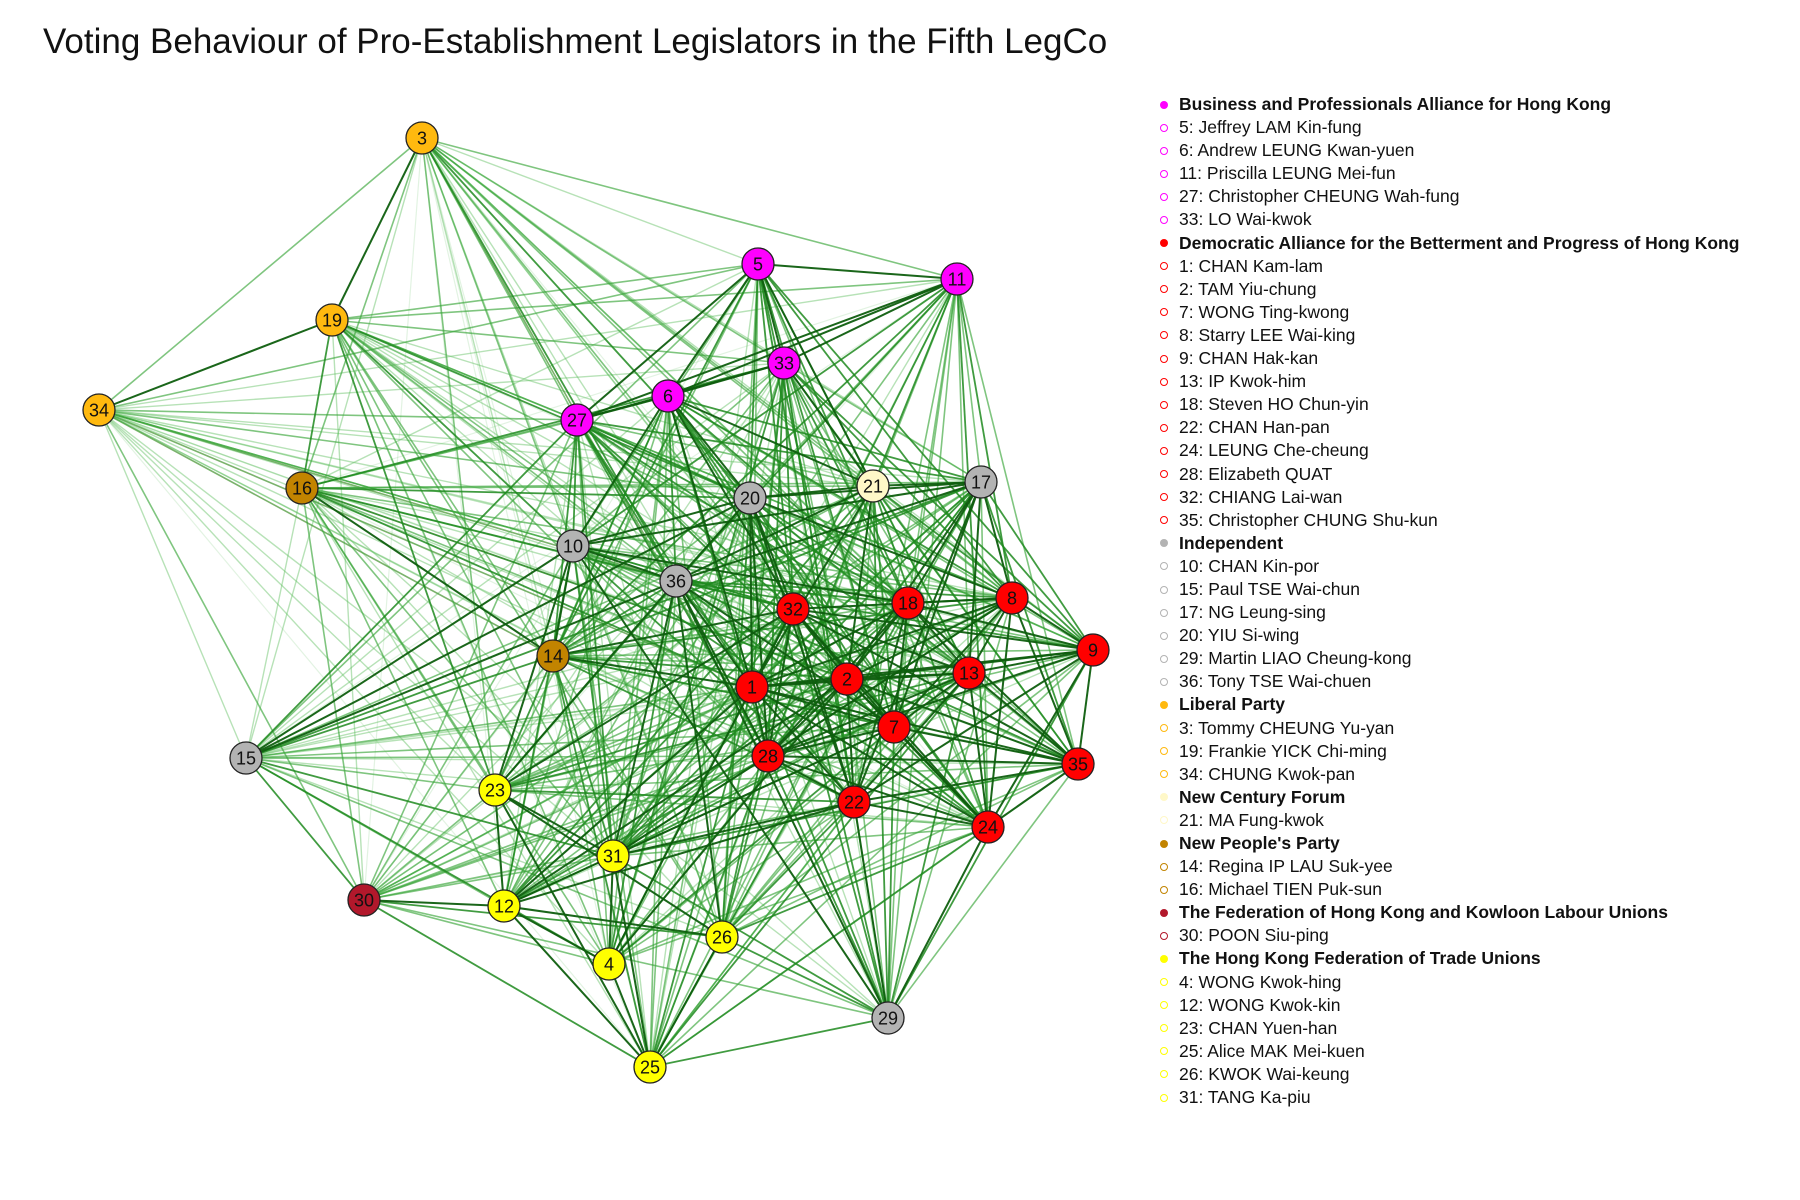 The height and width of the screenshot is (1200, 1800). Describe the element at coordinates (1245, 1097) in the screenshot. I see `legend-member-label: 31: TANG Ka-piu` at that location.